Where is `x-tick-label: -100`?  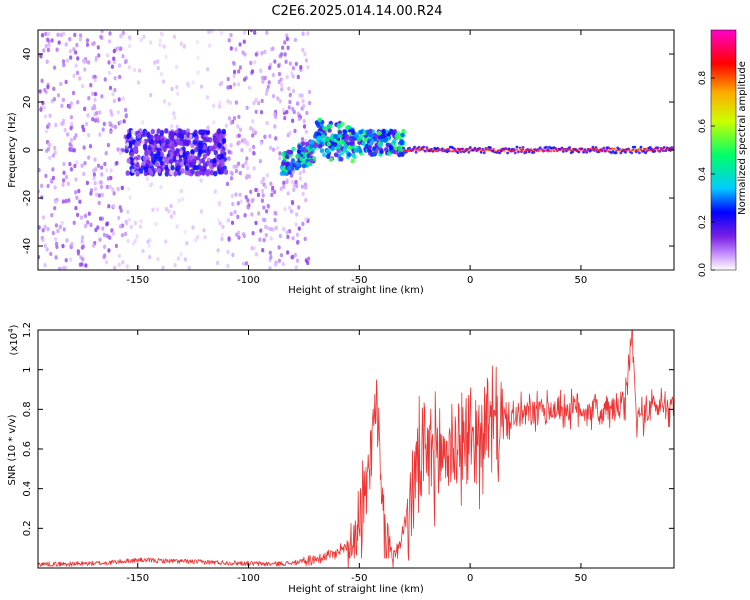 x-tick-label: -100 is located at coordinates (248, 280).